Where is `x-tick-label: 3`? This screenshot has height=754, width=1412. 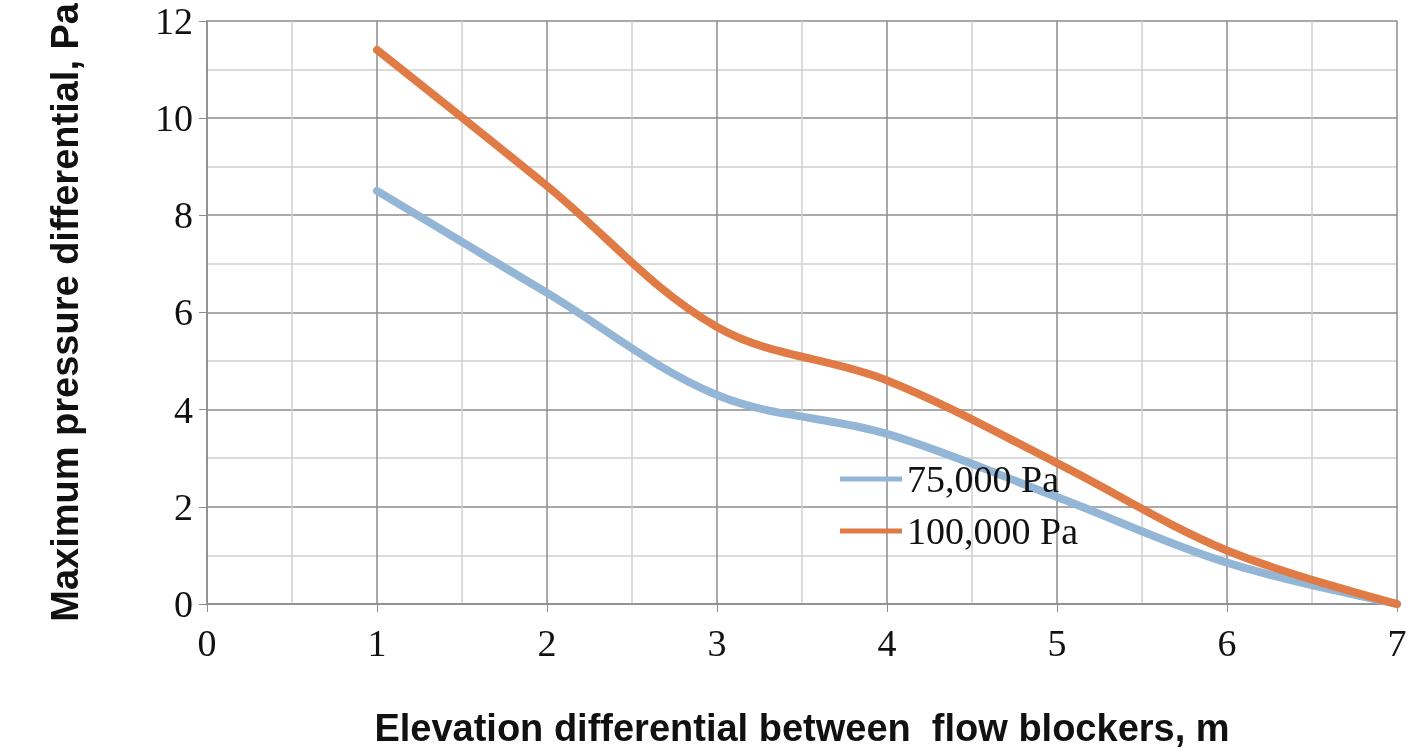
x-tick-label: 3 is located at coordinates (717, 643).